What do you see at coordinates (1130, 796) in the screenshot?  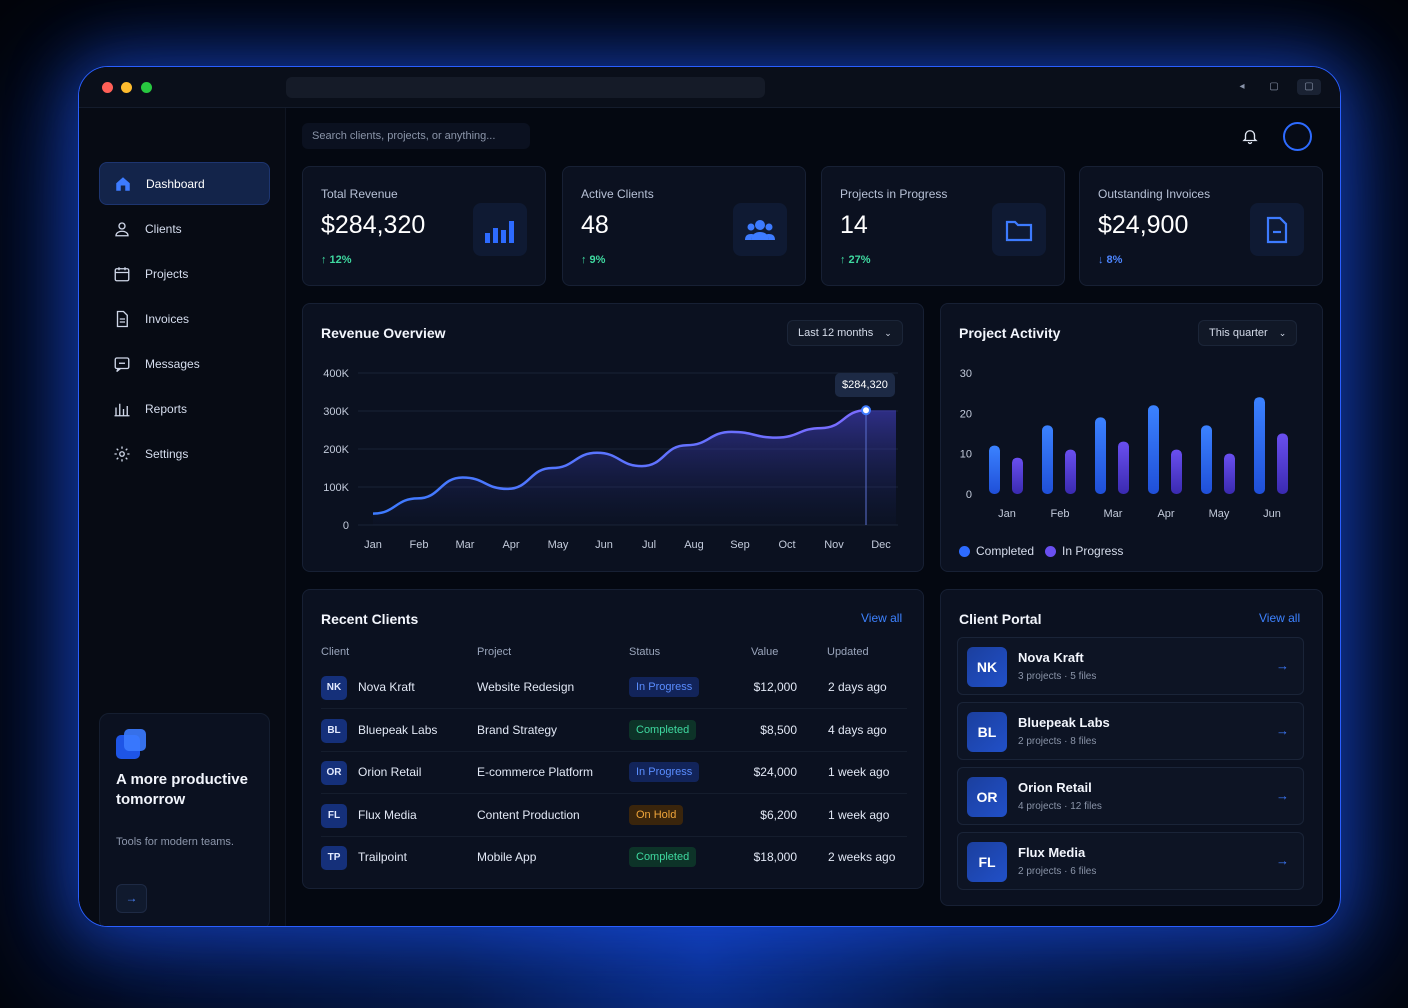 I see `portal-client-item: OR Orion Retail 4 projects · 12 files →` at bounding box center [1130, 796].